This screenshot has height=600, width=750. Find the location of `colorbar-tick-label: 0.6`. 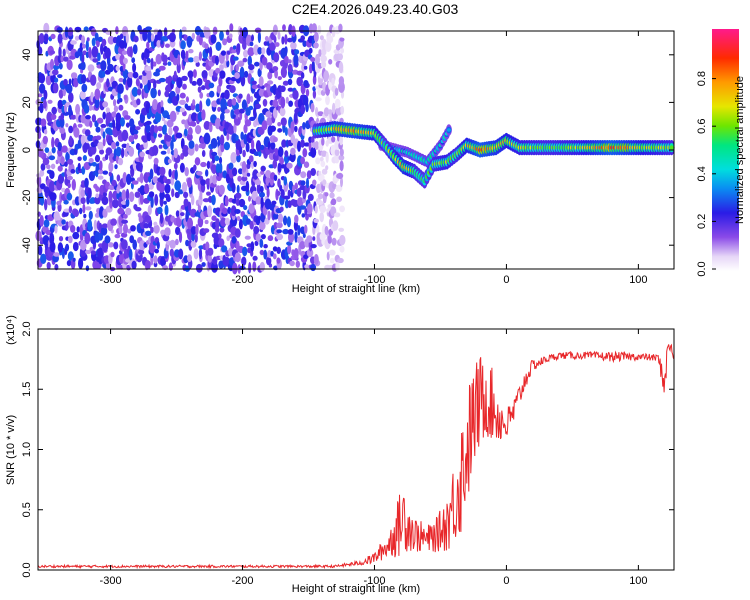

colorbar-tick-label: 0.6 is located at coordinates (702, 126).